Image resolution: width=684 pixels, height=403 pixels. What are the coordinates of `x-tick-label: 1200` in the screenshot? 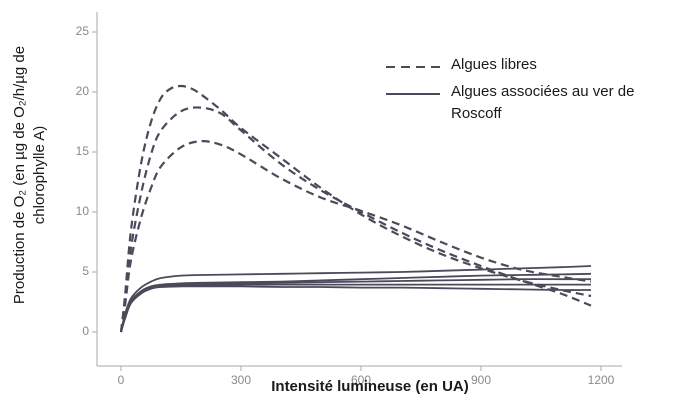 It's located at (601, 380).